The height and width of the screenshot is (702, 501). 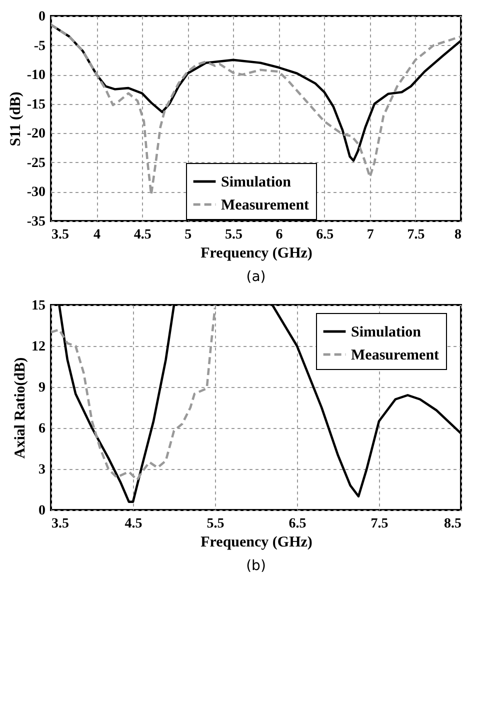 What do you see at coordinates (36, 134) in the screenshot?
I see `y-tick-label: -20` at bounding box center [36, 134].